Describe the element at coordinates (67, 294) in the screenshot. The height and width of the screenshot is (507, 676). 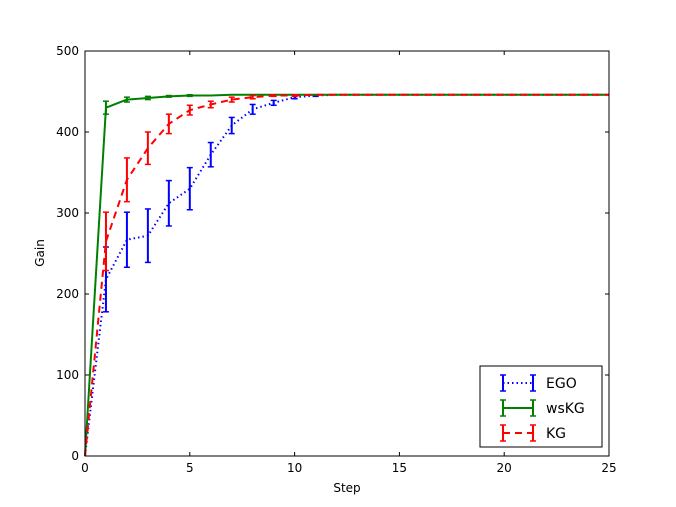
I see `y-tick-label: 200` at that location.